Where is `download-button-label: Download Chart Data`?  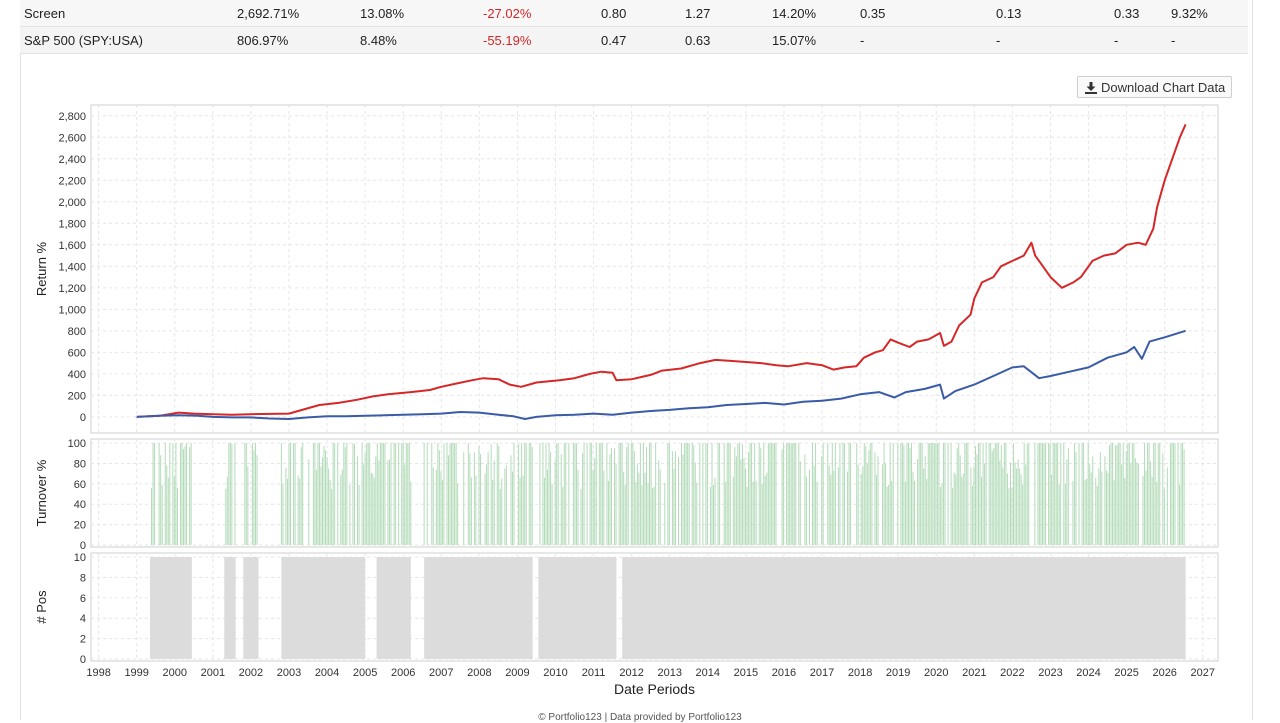
download-button-label: Download Chart Data is located at coordinates (1163, 87).